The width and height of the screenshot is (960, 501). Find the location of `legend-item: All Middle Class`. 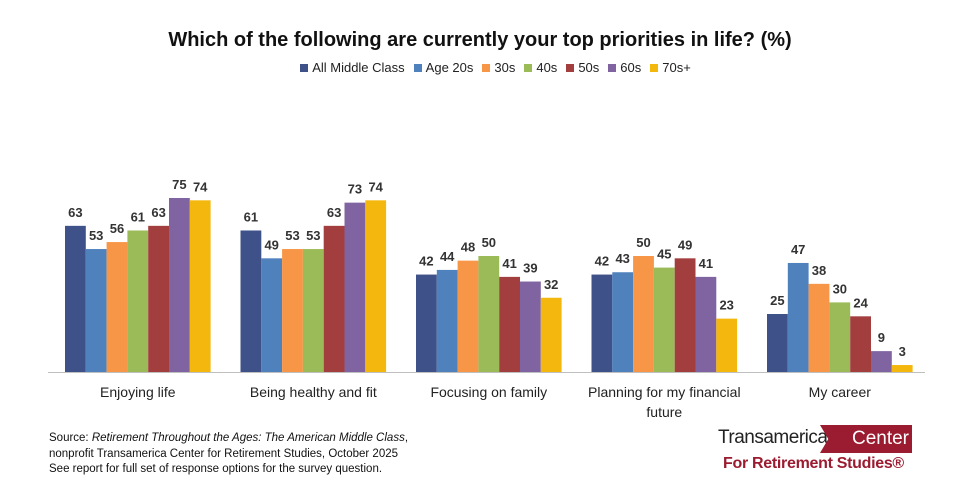

legend-item: All Middle Class is located at coordinates (352, 67).